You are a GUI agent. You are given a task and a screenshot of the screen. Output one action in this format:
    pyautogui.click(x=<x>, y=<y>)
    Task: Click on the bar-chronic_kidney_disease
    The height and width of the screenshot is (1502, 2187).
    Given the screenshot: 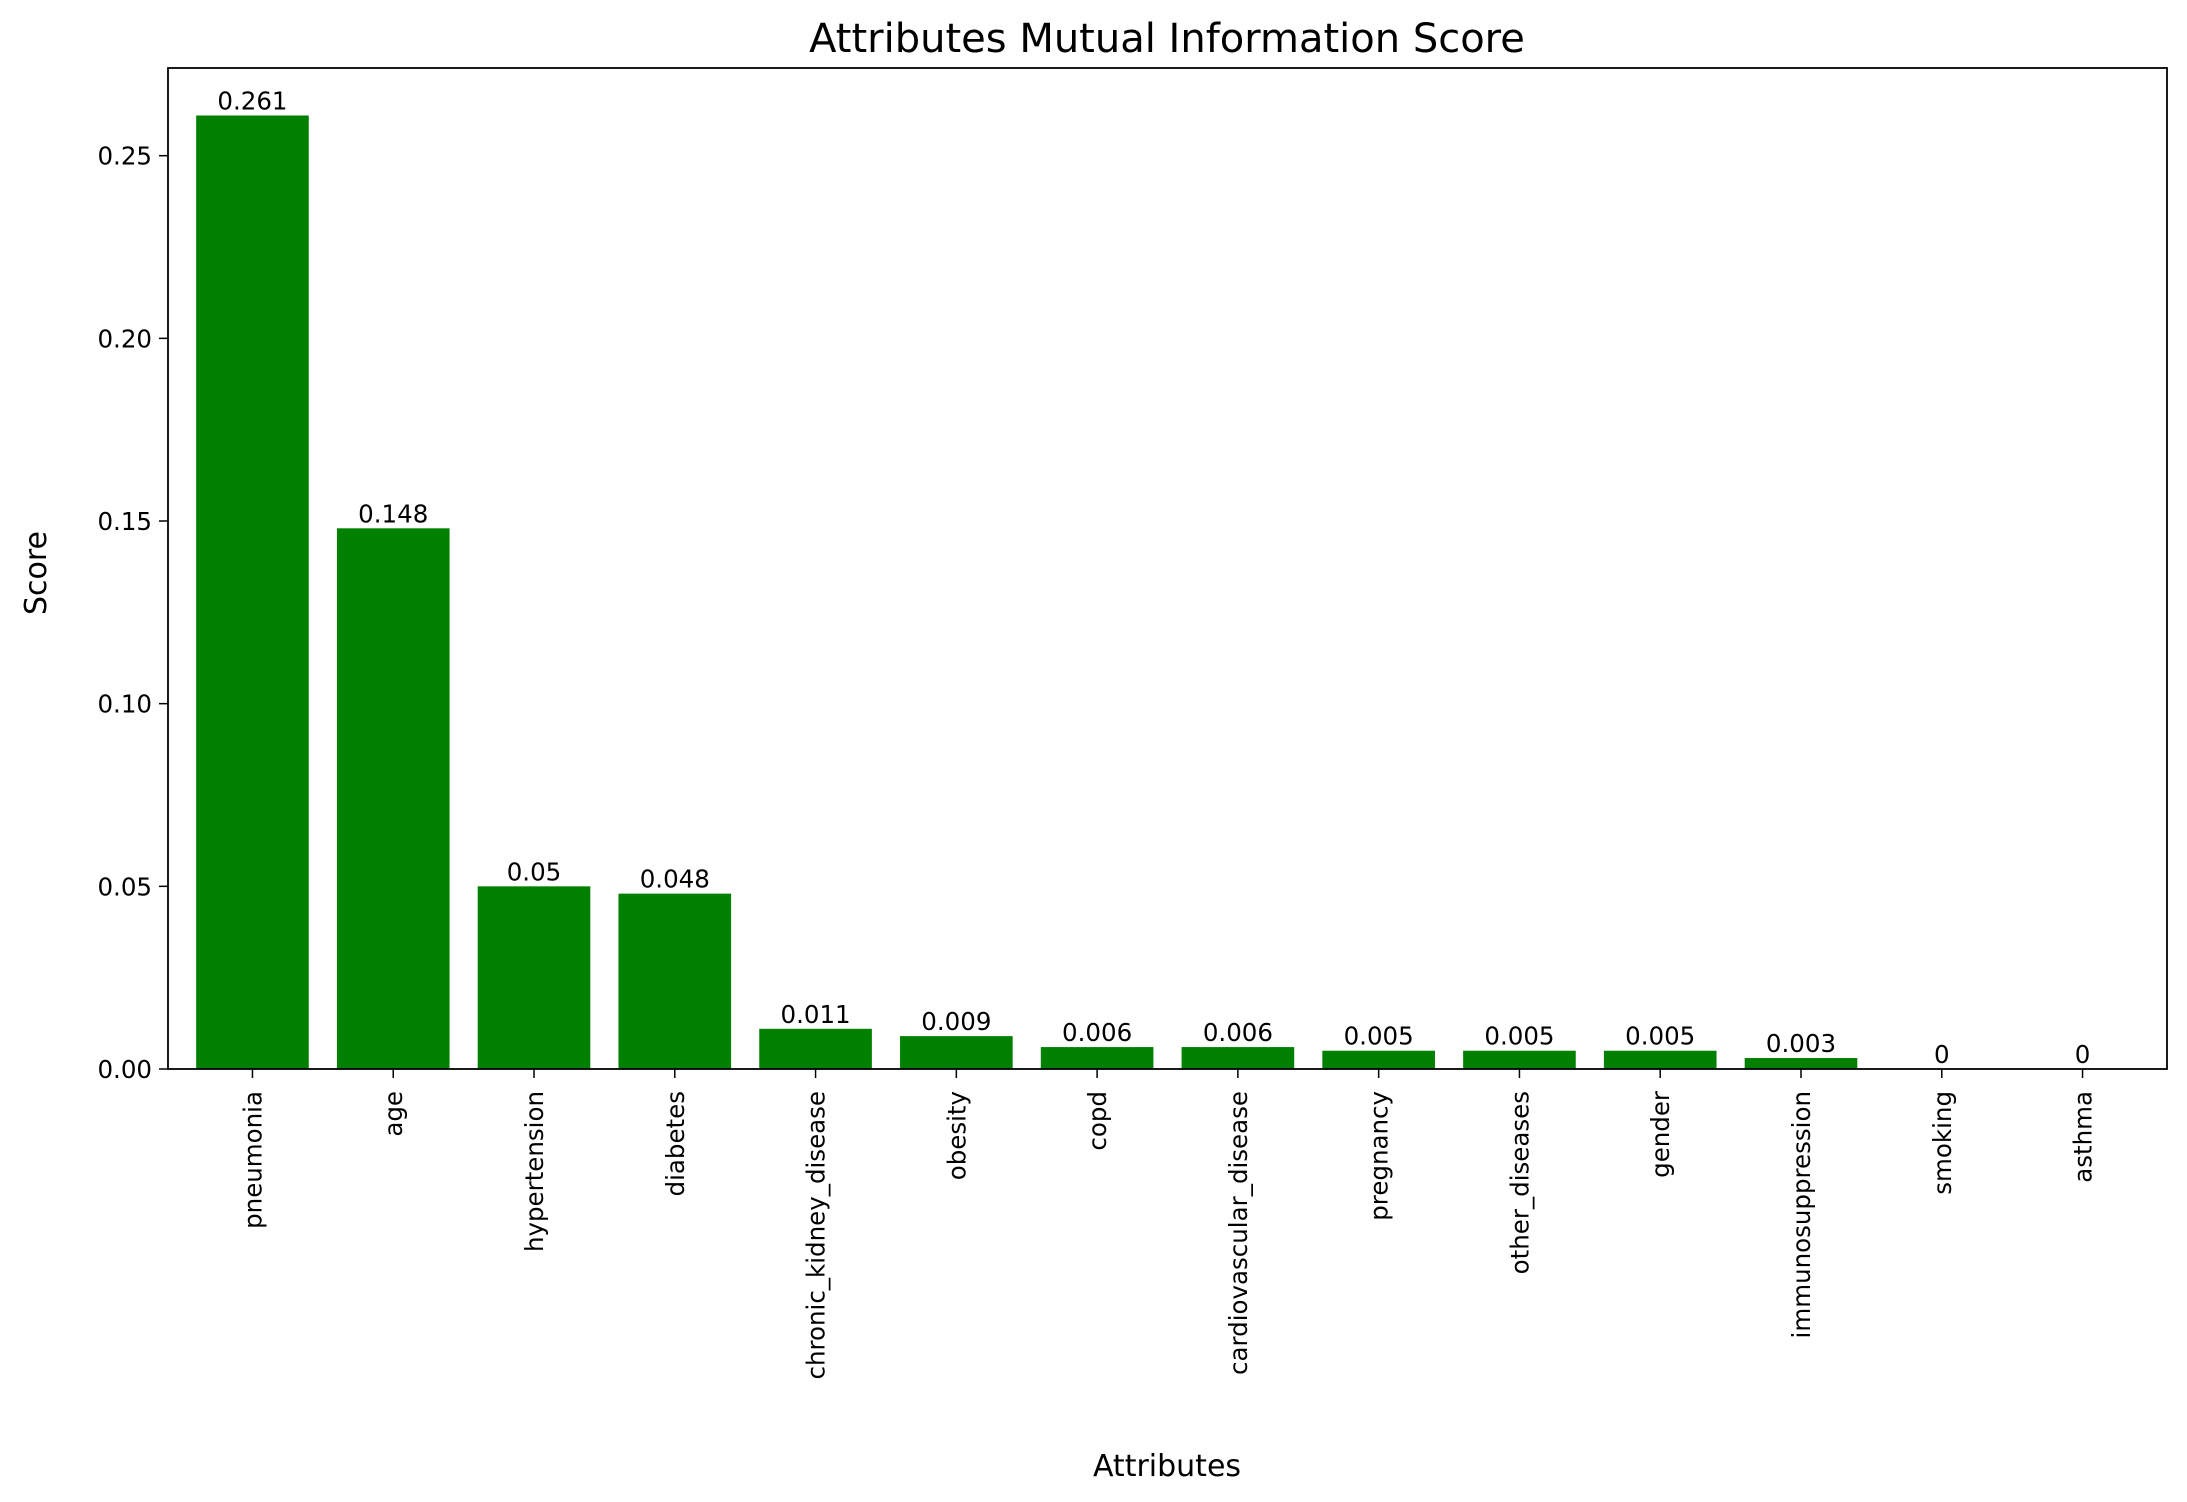 What is the action you would take?
    pyautogui.click(x=815, y=1048)
    